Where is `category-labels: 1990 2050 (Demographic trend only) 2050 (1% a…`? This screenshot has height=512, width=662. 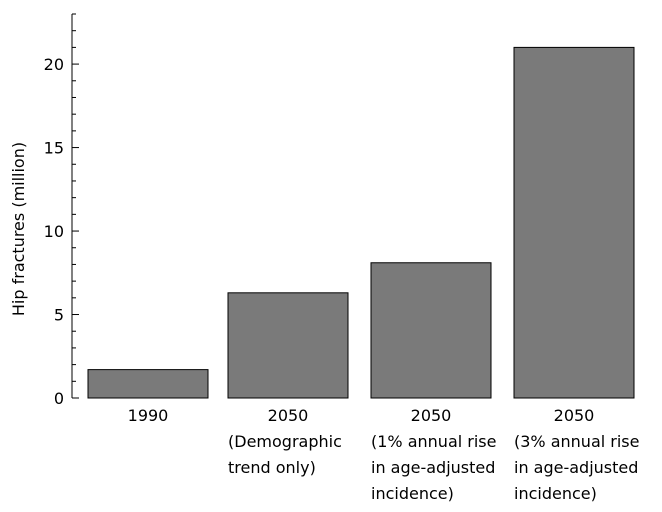 category-labels: 1990 2050 (Demographic trend only) 2050 (1% a… is located at coordinates (384, 454).